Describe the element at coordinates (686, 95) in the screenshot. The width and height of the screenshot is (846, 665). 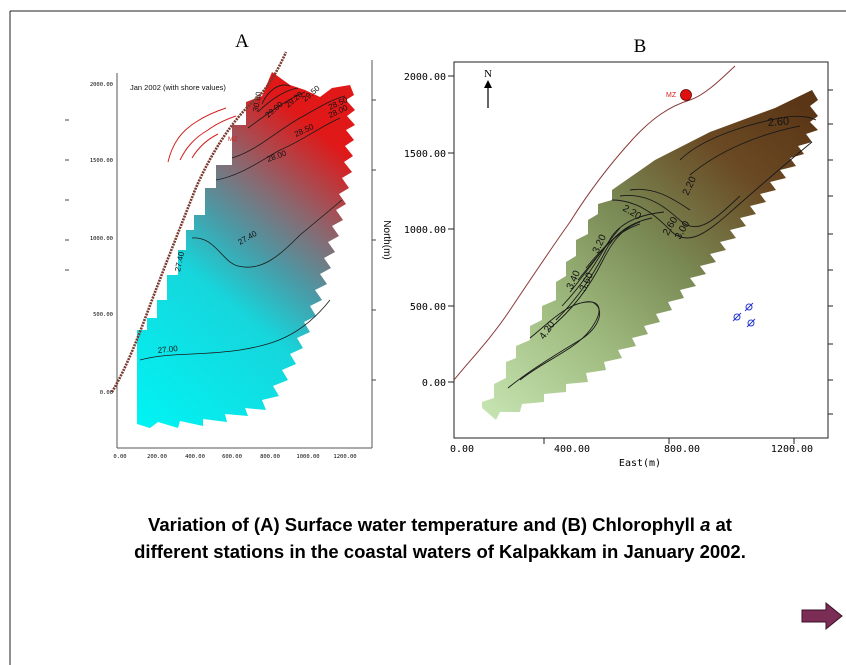
I see `panel-b-mz-marker` at that location.